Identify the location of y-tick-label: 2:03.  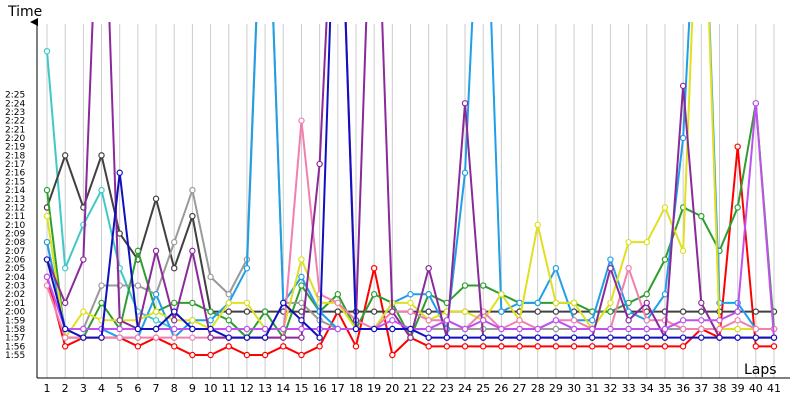
(15, 287).